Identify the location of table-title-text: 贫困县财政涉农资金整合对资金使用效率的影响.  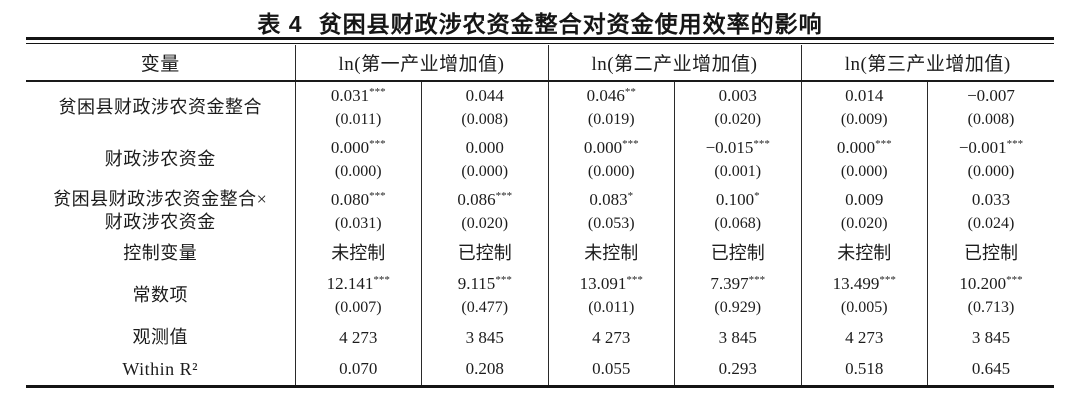
(570, 24).